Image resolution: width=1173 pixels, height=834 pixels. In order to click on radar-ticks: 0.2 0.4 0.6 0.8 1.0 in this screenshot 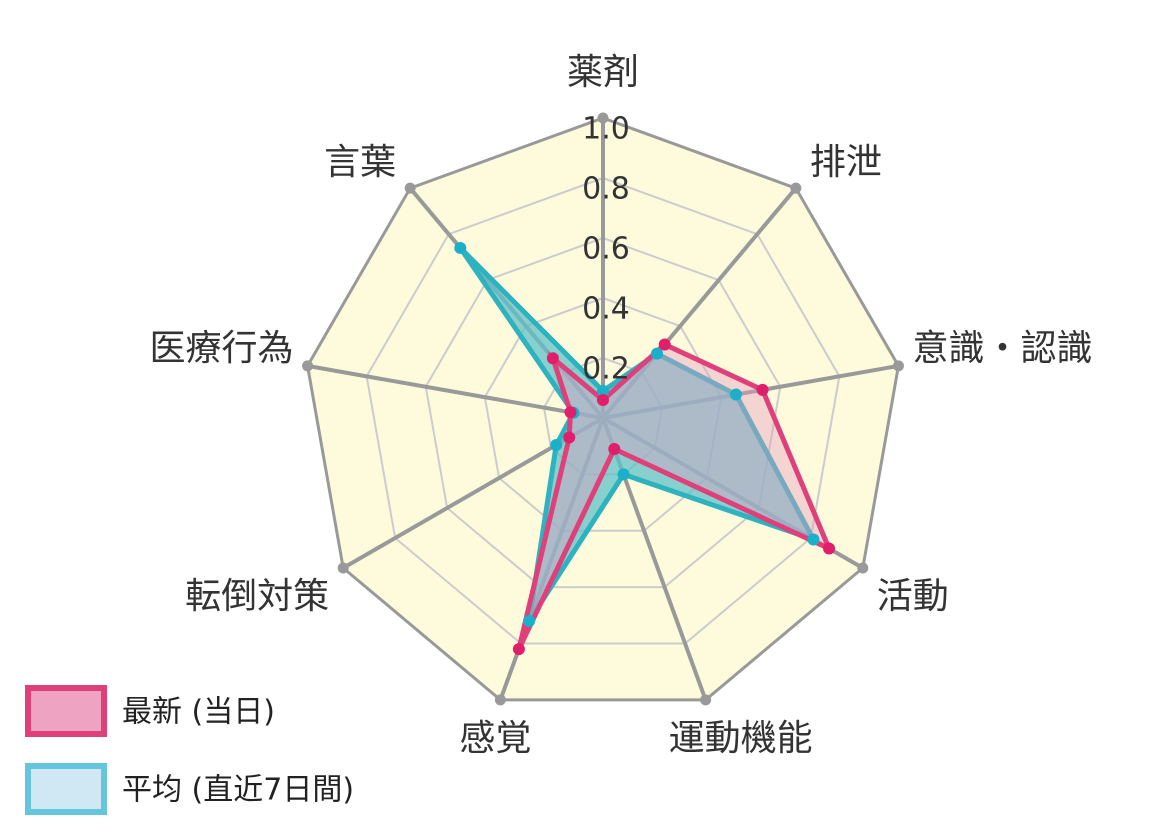, I will do `click(606, 249)`.